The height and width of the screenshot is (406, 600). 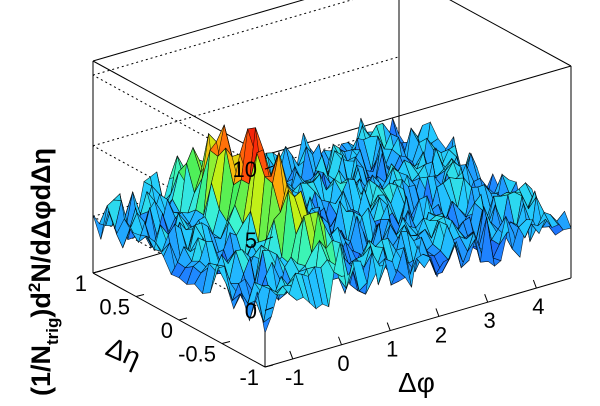 What do you see at coordinates (43, 272) in the screenshot?
I see `z-axis-label: (1/Ntrig)d2N/dΔφdΔη` at bounding box center [43, 272].